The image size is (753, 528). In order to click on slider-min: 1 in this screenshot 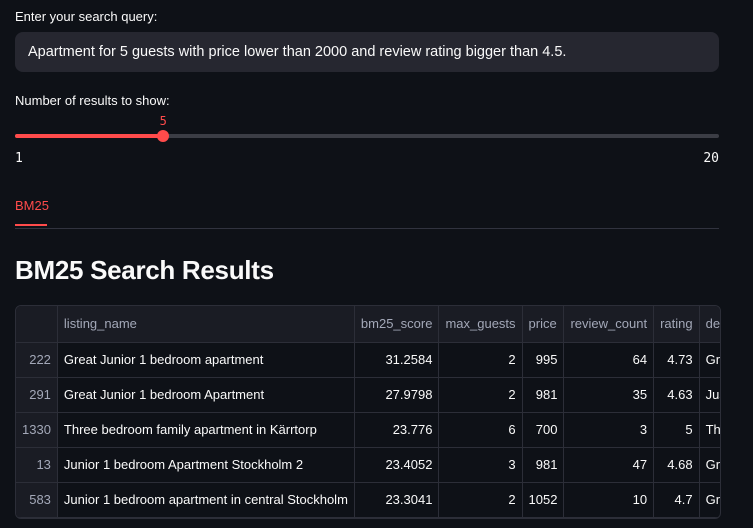, I will do `click(19, 158)`.